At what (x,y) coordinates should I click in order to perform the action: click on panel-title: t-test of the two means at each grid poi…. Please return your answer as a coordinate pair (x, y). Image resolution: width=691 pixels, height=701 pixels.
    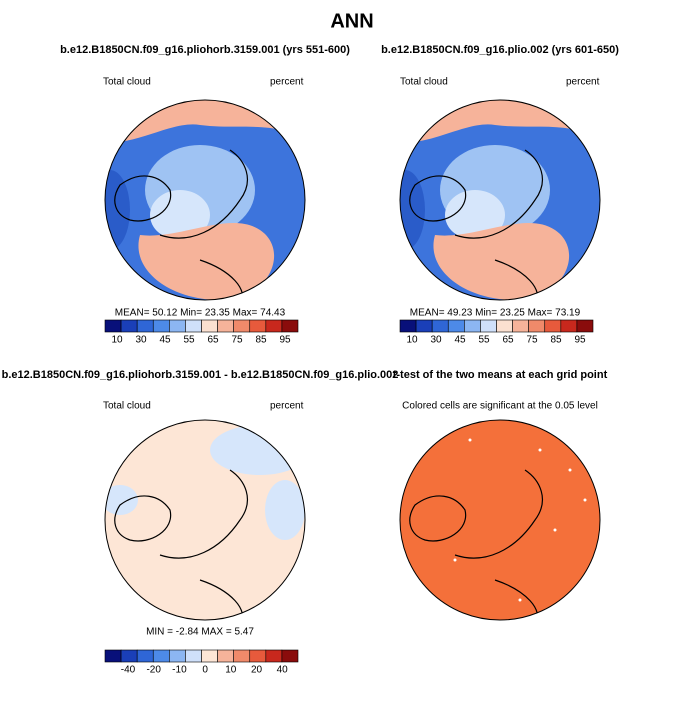
    Looking at the image, I should click on (500, 375).